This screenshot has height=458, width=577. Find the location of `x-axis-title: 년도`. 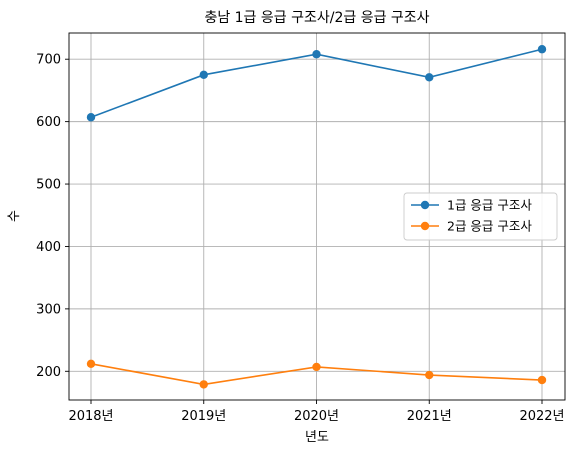

x-axis-title: 년도 is located at coordinates (317, 437).